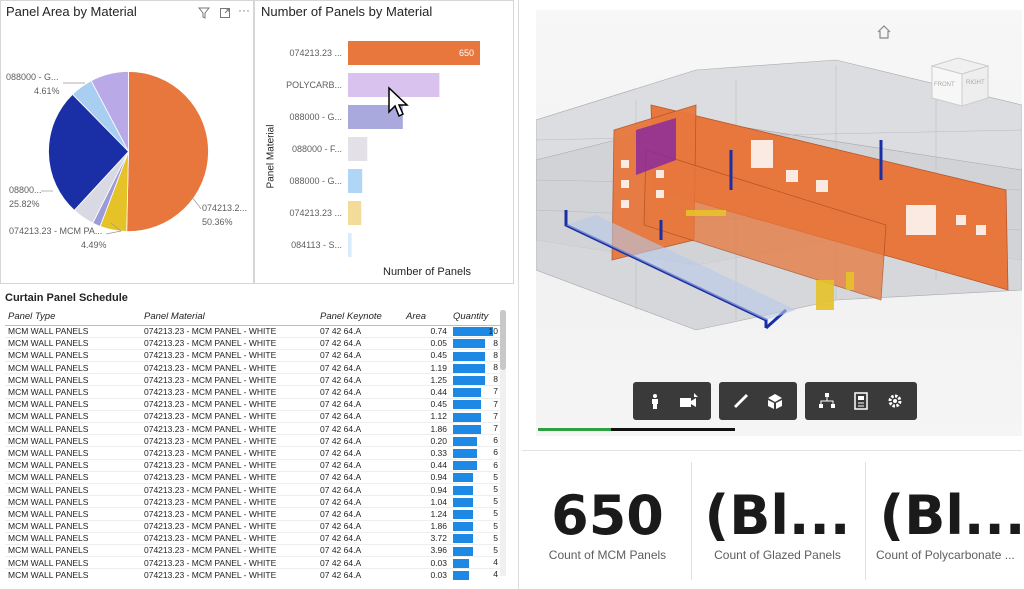 The image size is (1024, 589). What do you see at coordinates (503, 443) in the screenshot?
I see `schedule-scrollbar` at bounding box center [503, 443].